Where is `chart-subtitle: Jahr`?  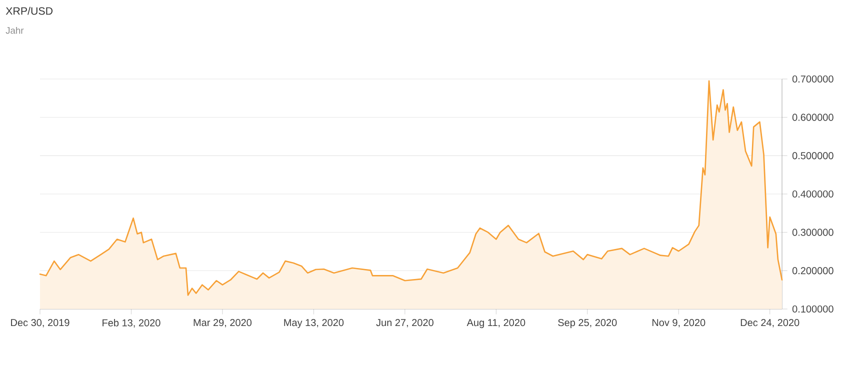
chart-subtitle: Jahr is located at coordinates (15, 30).